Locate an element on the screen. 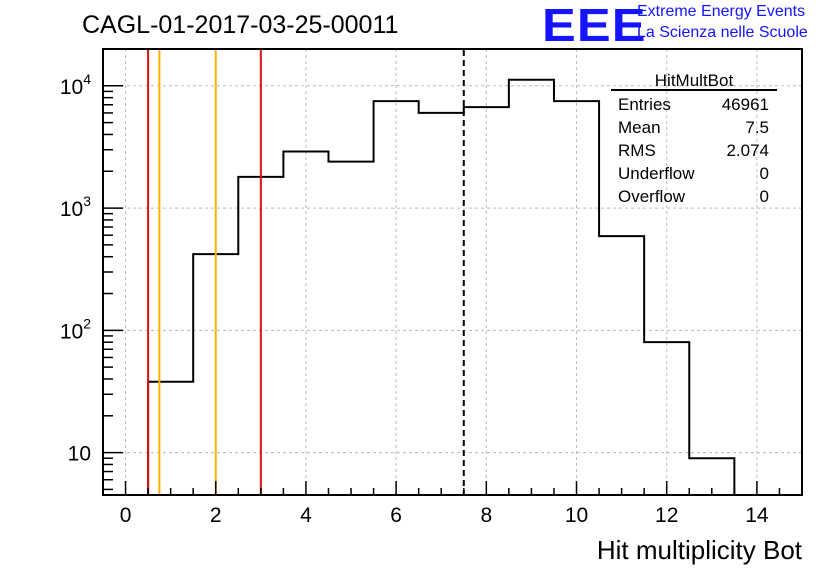  x-tick-label: 4 is located at coordinates (306, 515).